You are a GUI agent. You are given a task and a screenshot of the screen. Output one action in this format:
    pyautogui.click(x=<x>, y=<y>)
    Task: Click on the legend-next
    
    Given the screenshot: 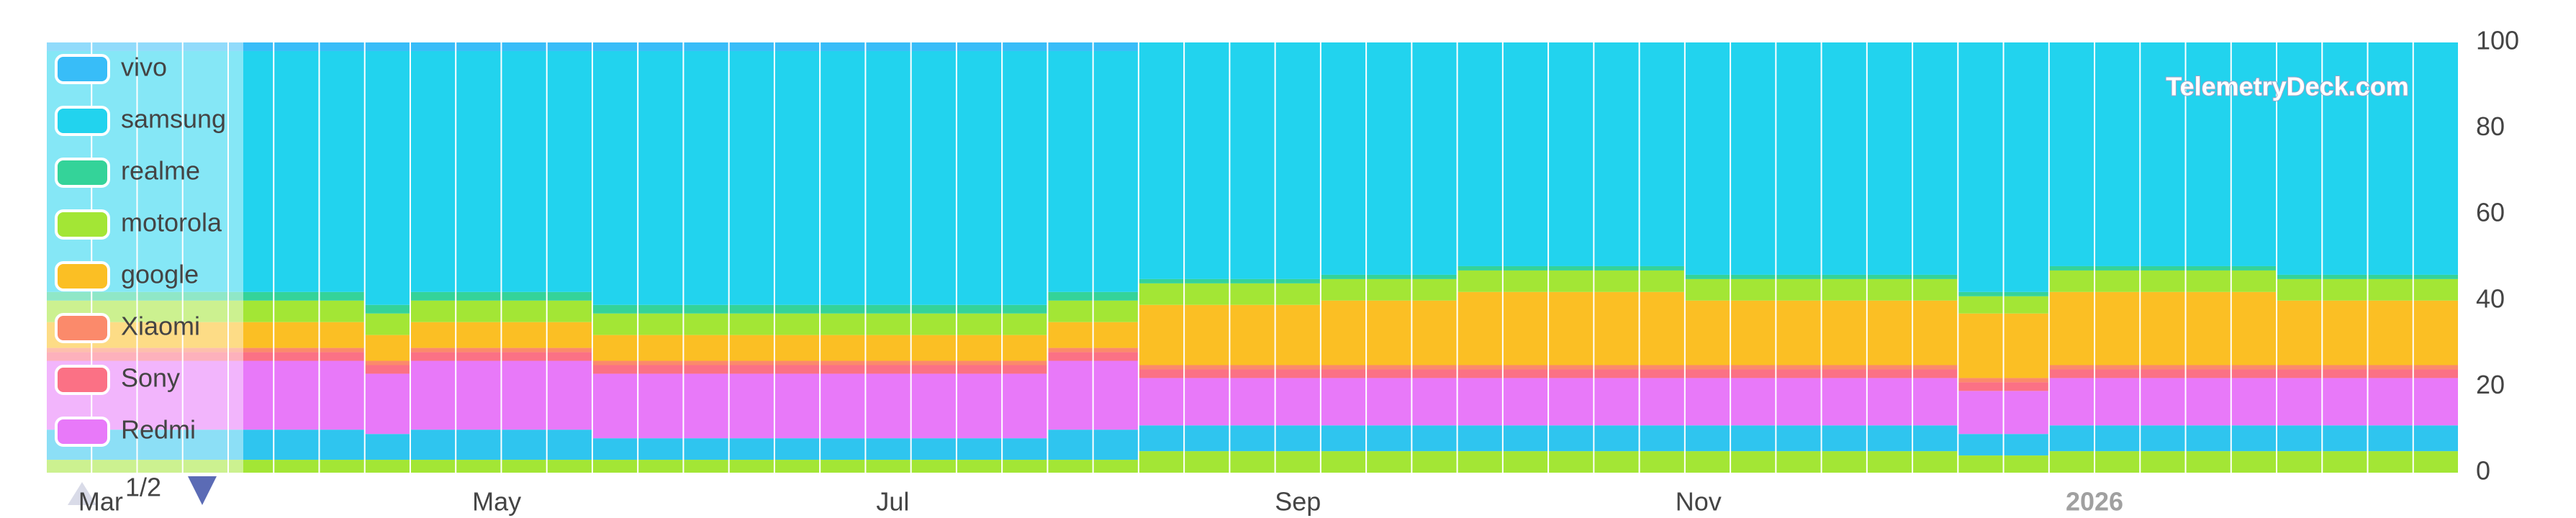 What is the action you would take?
    pyautogui.click(x=202, y=491)
    